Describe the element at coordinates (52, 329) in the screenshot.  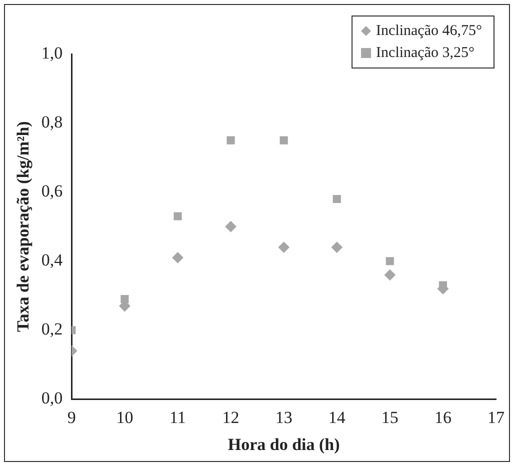
I see `y-tick-label: 0,2` at that location.